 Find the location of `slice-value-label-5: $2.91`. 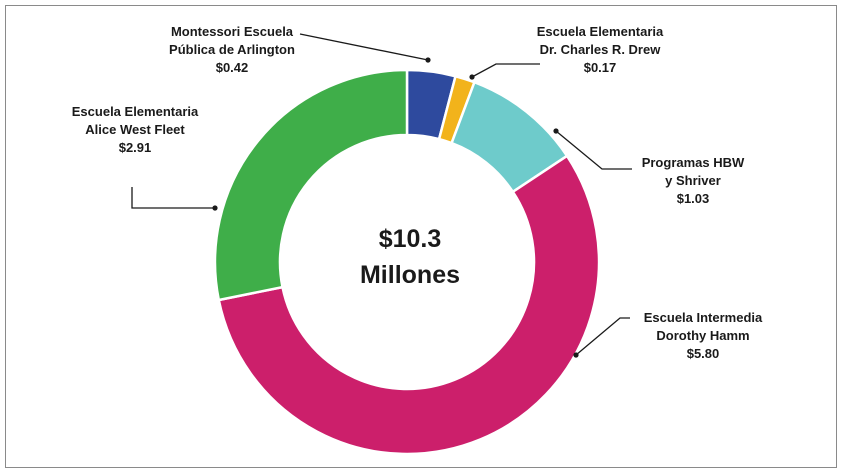

slice-value-label-5: $2.91 is located at coordinates (135, 147).